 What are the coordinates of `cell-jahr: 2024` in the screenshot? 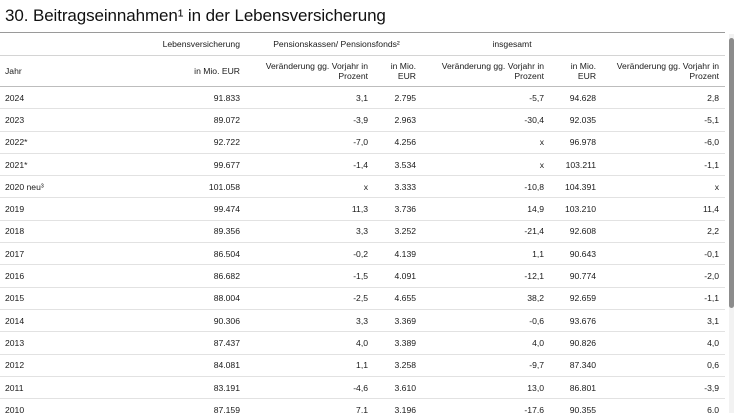 It's located at (59, 98).